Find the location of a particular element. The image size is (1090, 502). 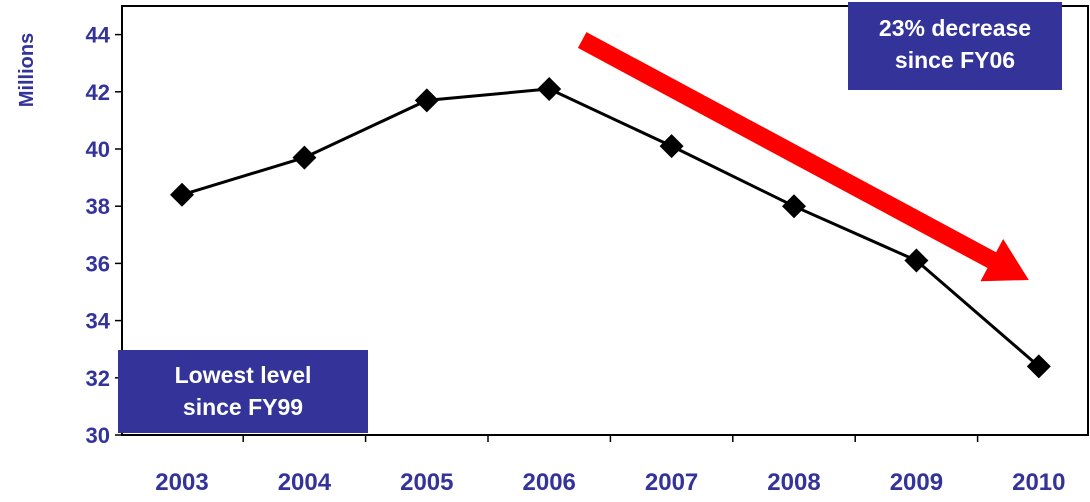

y-tick-label: 44 is located at coordinates (98, 35).